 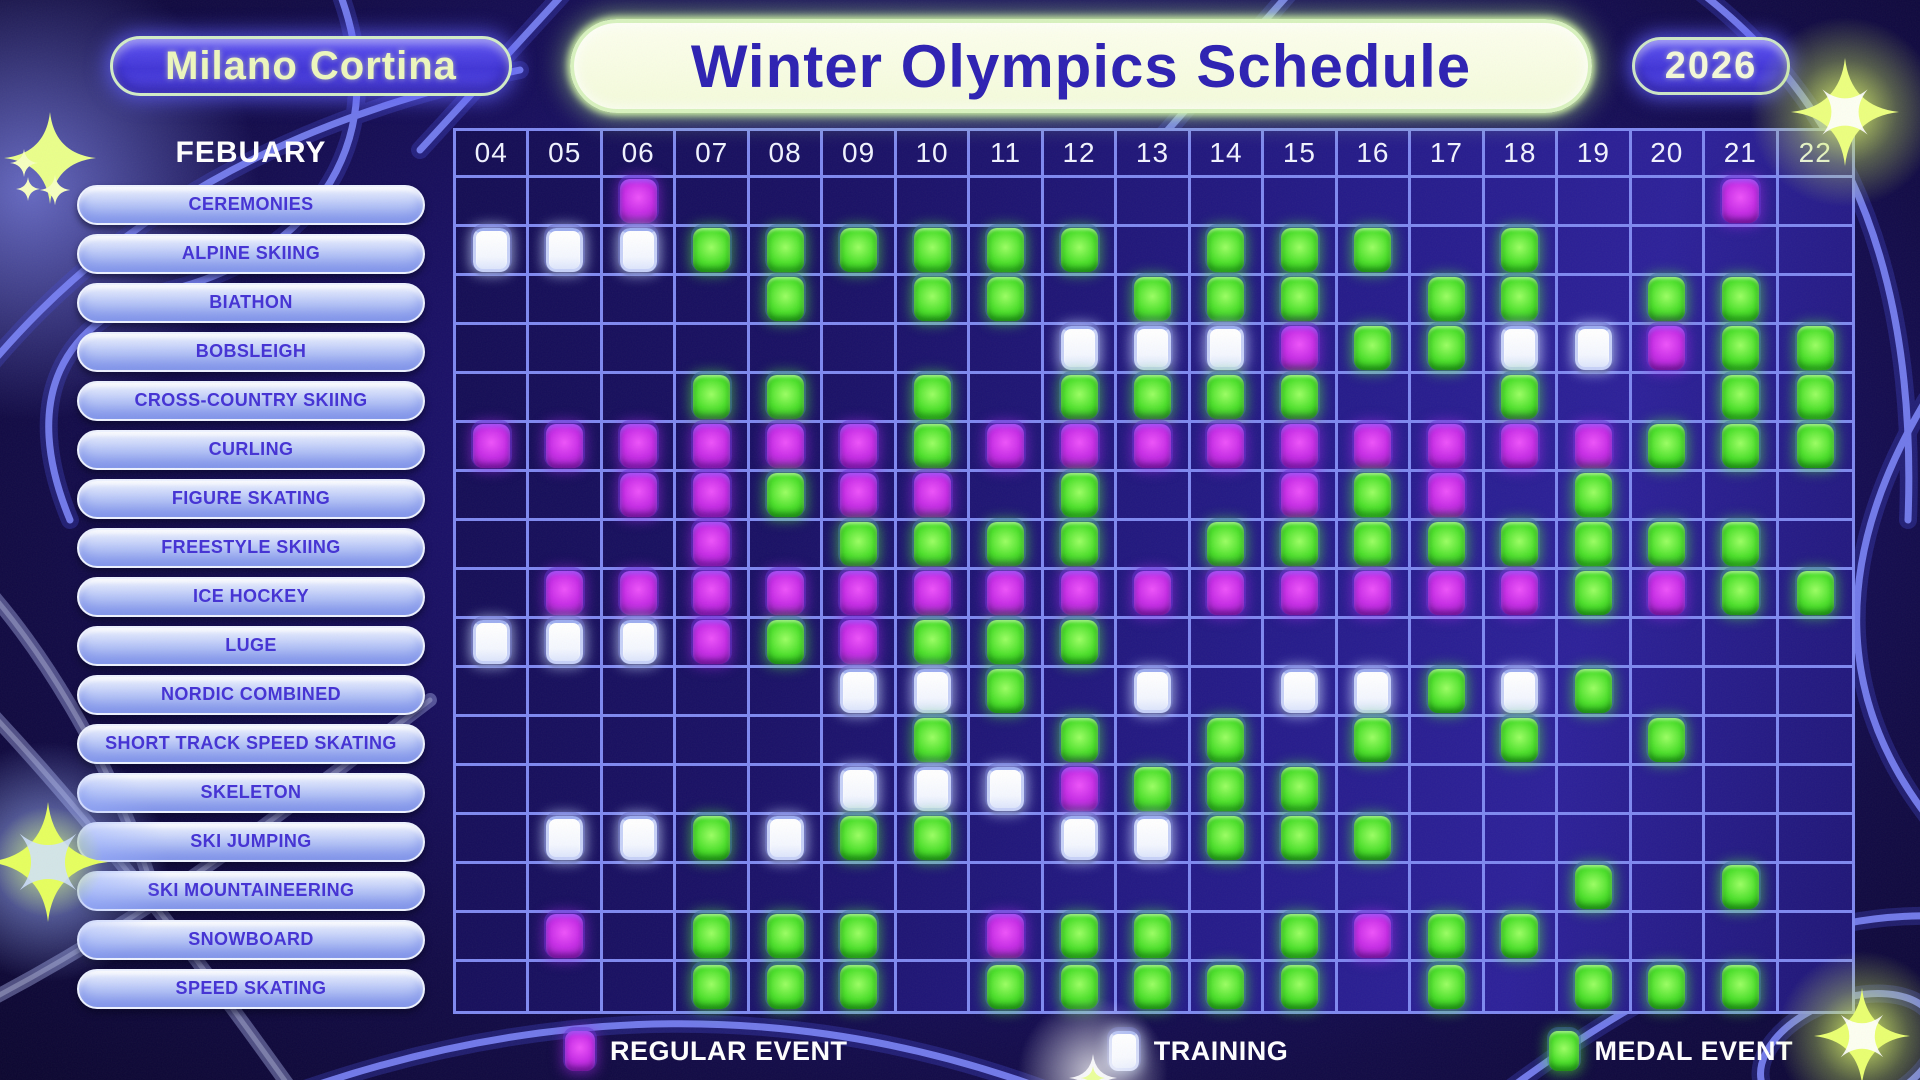 What do you see at coordinates (1711, 66) in the screenshot?
I see `year-badge: 2026` at bounding box center [1711, 66].